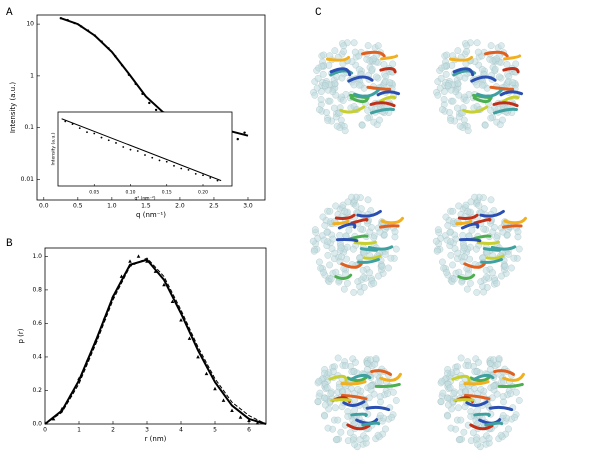 This screenshot has width=600, height=468. What do you see at coordinates (167, 193) in the screenshot?
I see `x-tick-label: 0.15` at bounding box center [167, 193].